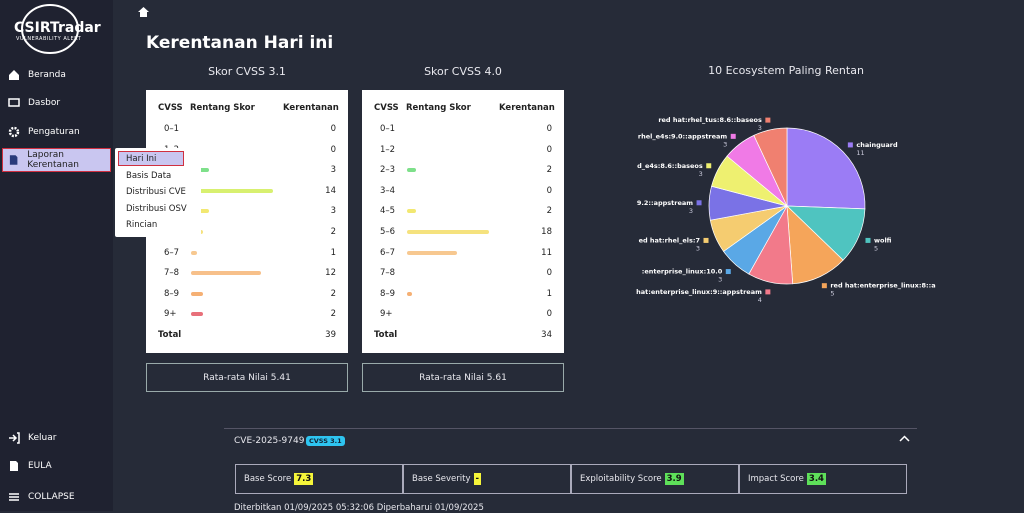 The image size is (1024, 513). Describe the element at coordinates (268, 479) in the screenshot. I see `score-label: Base Score` at that location.